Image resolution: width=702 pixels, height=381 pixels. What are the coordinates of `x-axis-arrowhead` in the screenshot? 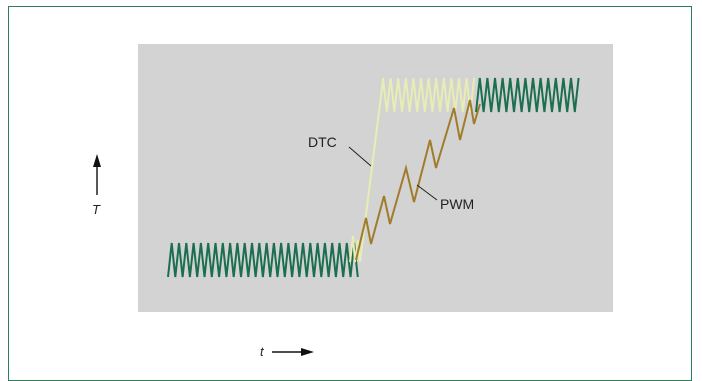 It's located at (307, 352).